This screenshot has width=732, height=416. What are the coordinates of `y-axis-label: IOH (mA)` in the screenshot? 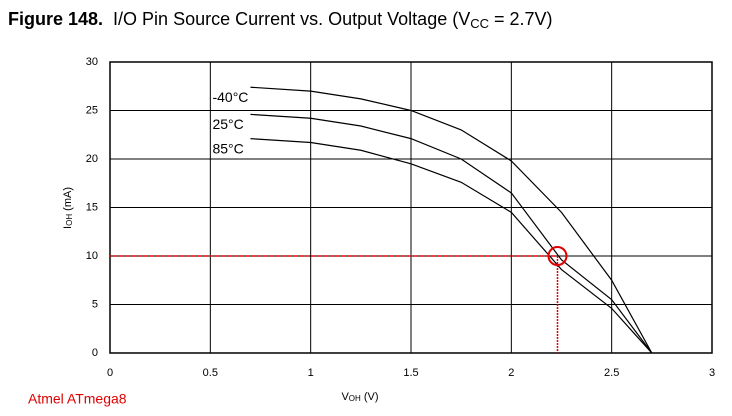 It's located at (68, 208).